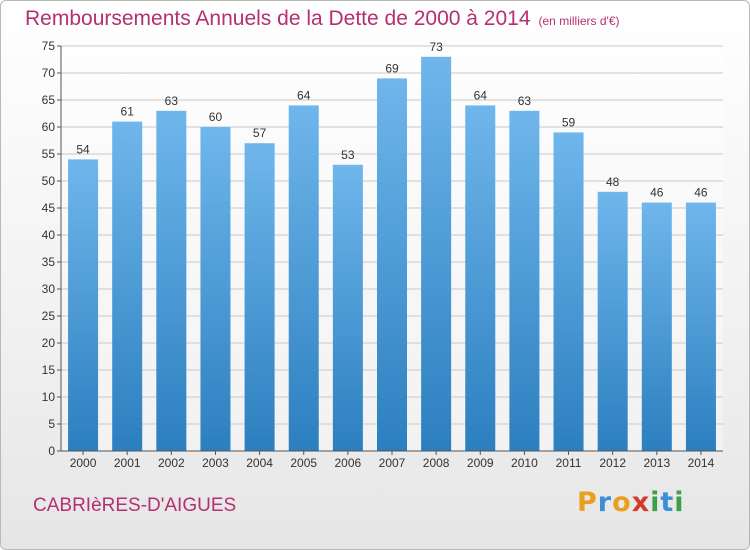  Describe the element at coordinates (49, 46) in the screenshot. I see `y-tick-label: 75` at that location.